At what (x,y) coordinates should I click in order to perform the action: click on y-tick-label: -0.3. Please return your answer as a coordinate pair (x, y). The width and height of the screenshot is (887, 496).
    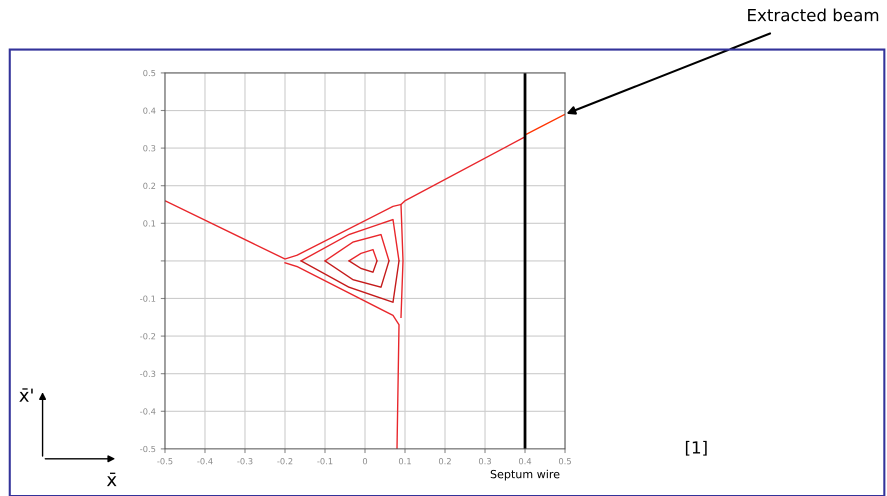
    Looking at the image, I should click on (148, 373).